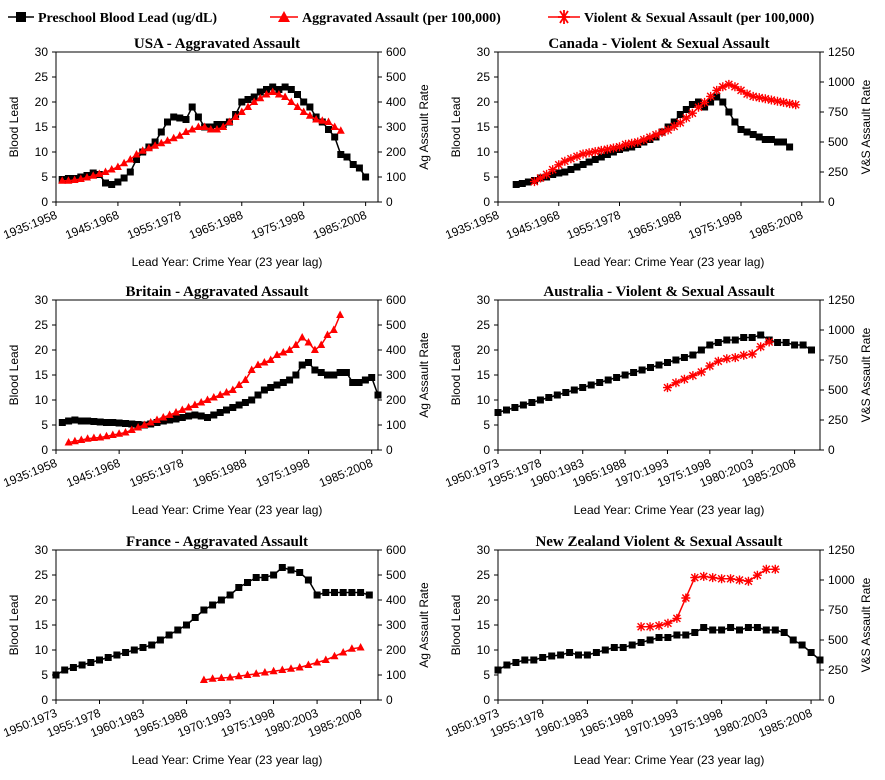  What do you see at coordinates (699, 18) in the screenshot?
I see `legend-vs-label: Violent & Sexual Assault (per 100,000)` at bounding box center [699, 18].